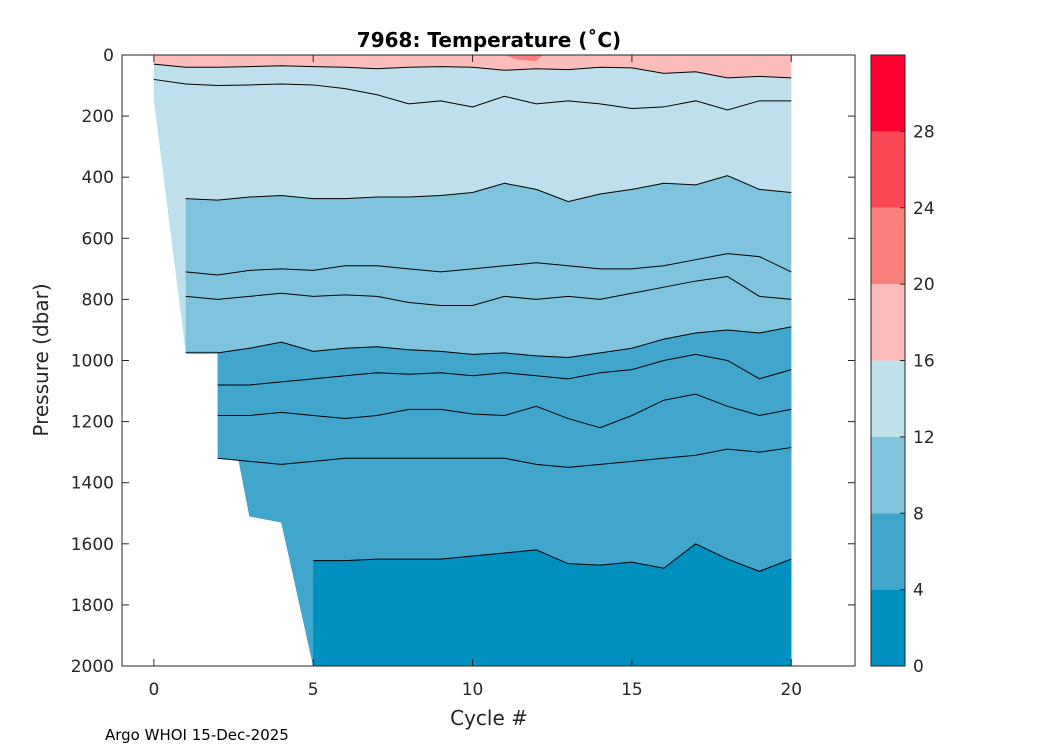 Image resolution: width=1050 pixels, height=750 pixels. Describe the element at coordinates (523, 58) in the screenshot. I see `band-20-24-fill` at that location.